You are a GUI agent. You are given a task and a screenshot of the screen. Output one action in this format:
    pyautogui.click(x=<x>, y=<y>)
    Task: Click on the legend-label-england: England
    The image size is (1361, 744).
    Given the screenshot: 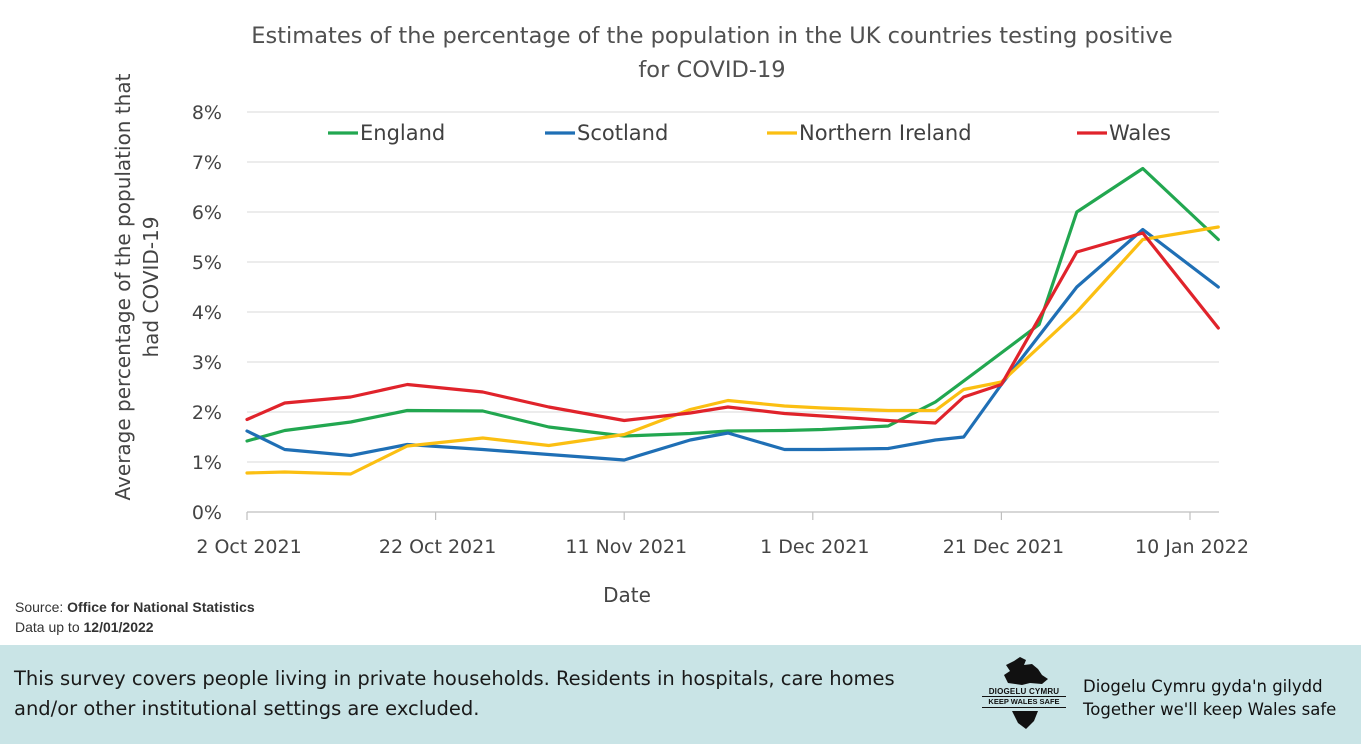 What is the action you would take?
    pyautogui.click(x=402, y=133)
    